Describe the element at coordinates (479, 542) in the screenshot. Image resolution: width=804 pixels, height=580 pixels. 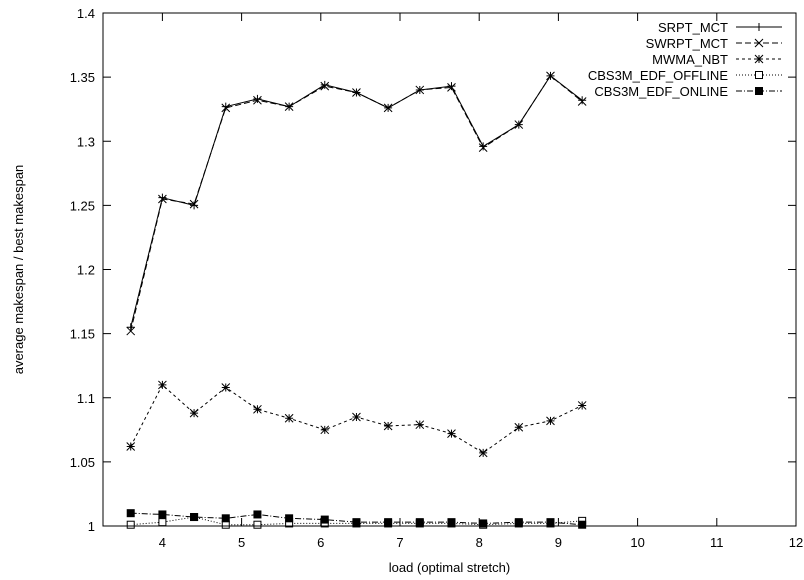
I see `x-tick-label: 8` at that location.